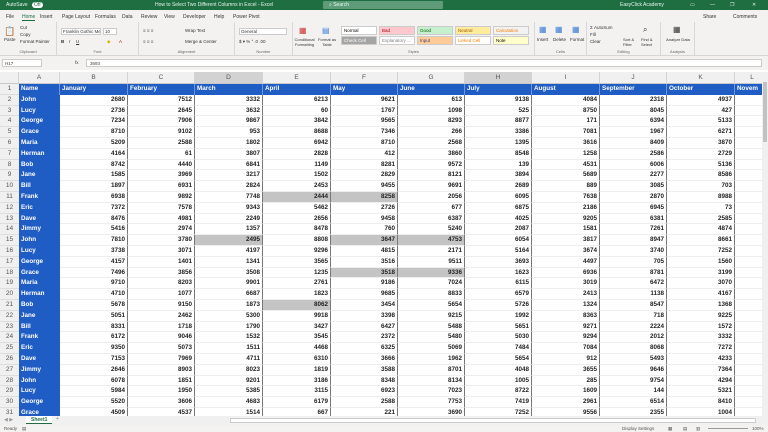 The image size is (768, 432). I want to click on italic-button: I, so click(70, 41).